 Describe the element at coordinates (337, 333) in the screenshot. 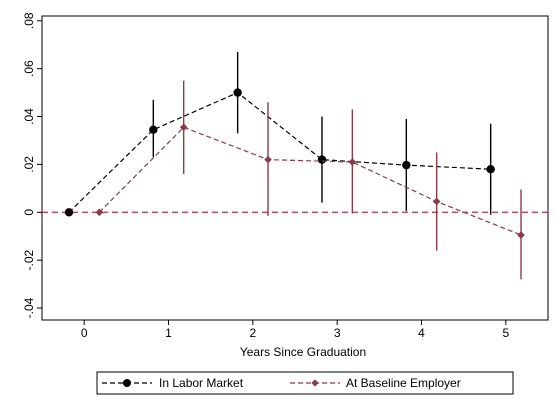

I see `x-tick-label: 3` at that location.